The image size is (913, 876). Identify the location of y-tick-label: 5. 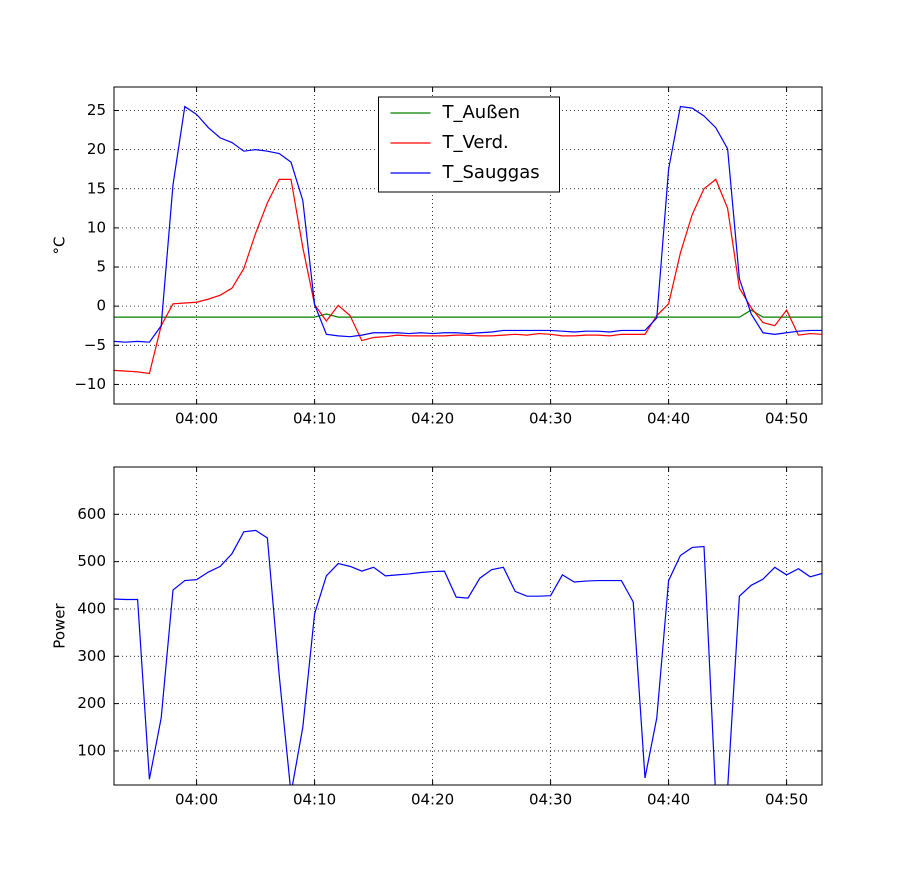
(101, 267).